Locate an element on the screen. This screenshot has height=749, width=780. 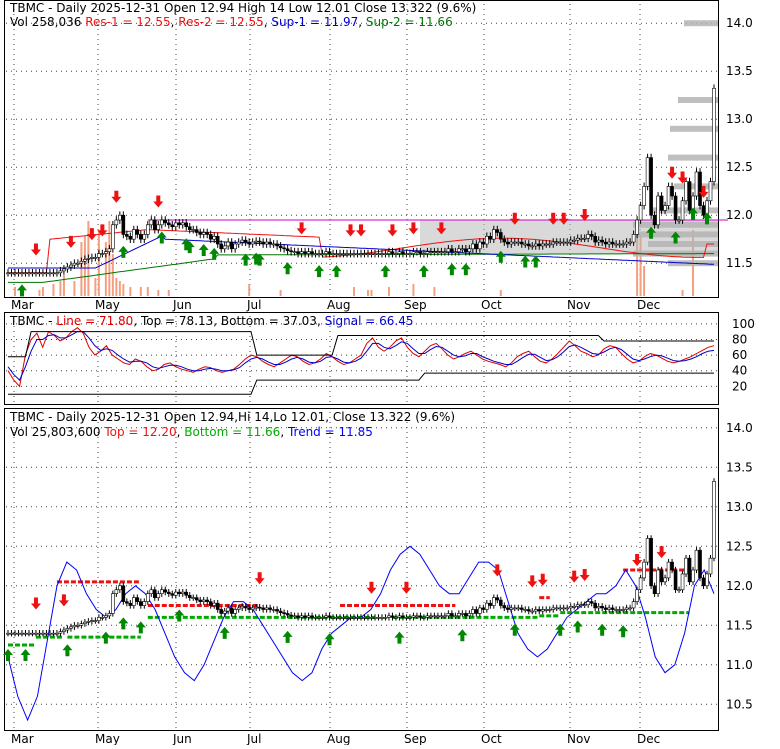
p1-xtick-label: May is located at coordinates (107, 305).